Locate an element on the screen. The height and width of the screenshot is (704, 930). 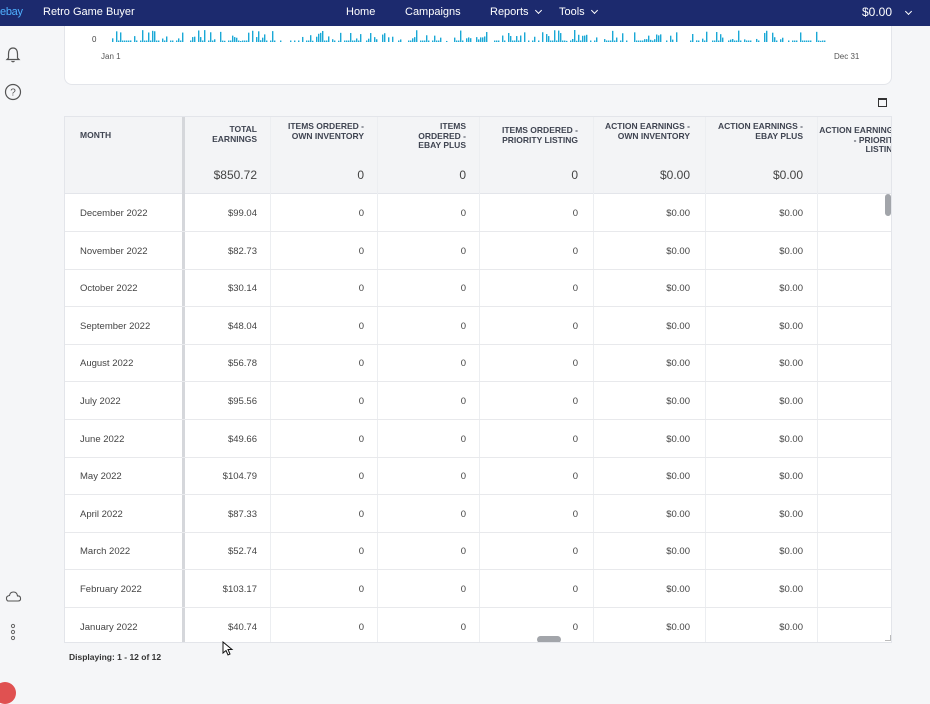
column-total: 0 is located at coordinates (462, 175).